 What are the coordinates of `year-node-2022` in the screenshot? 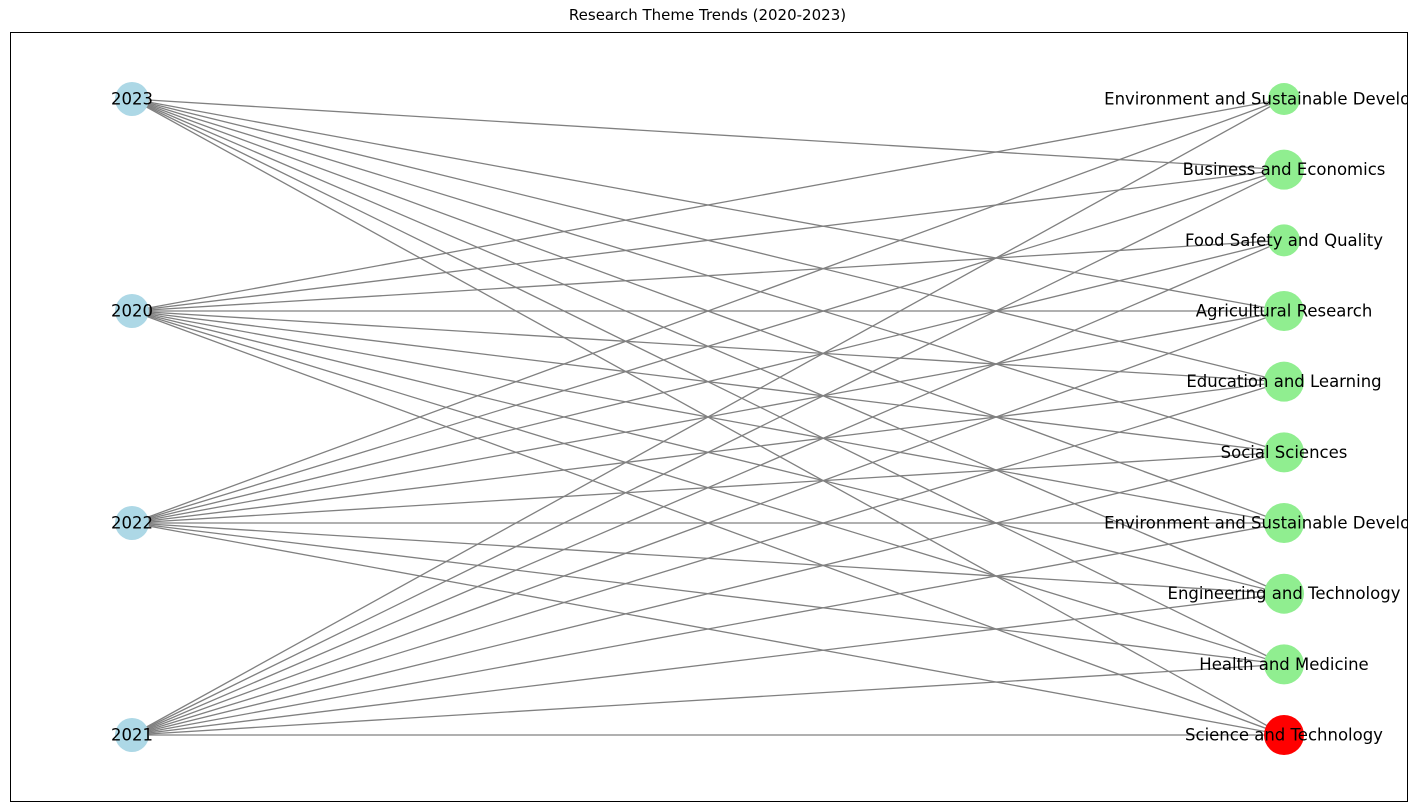 It's located at (132, 523).